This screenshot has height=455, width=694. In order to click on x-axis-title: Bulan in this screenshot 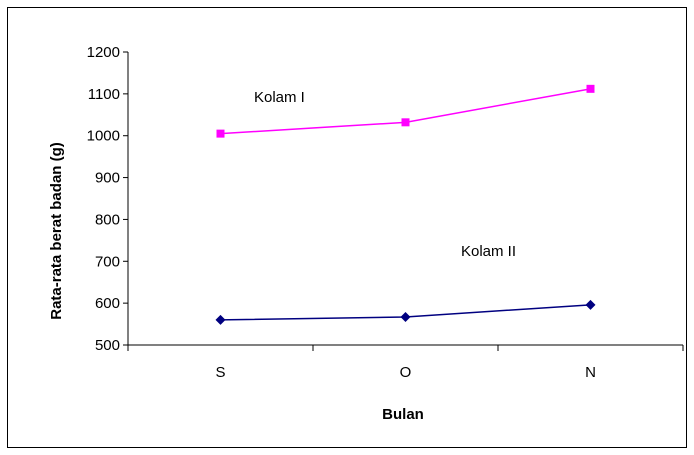, I will do `click(403, 414)`.